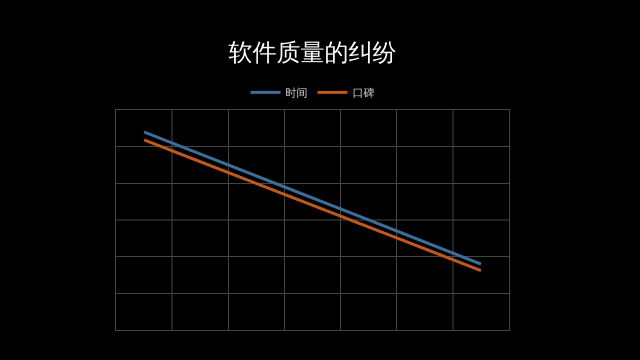  What do you see at coordinates (363, 93) in the screenshot?
I see `legend-label: 口碑` at bounding box center [363, 93].